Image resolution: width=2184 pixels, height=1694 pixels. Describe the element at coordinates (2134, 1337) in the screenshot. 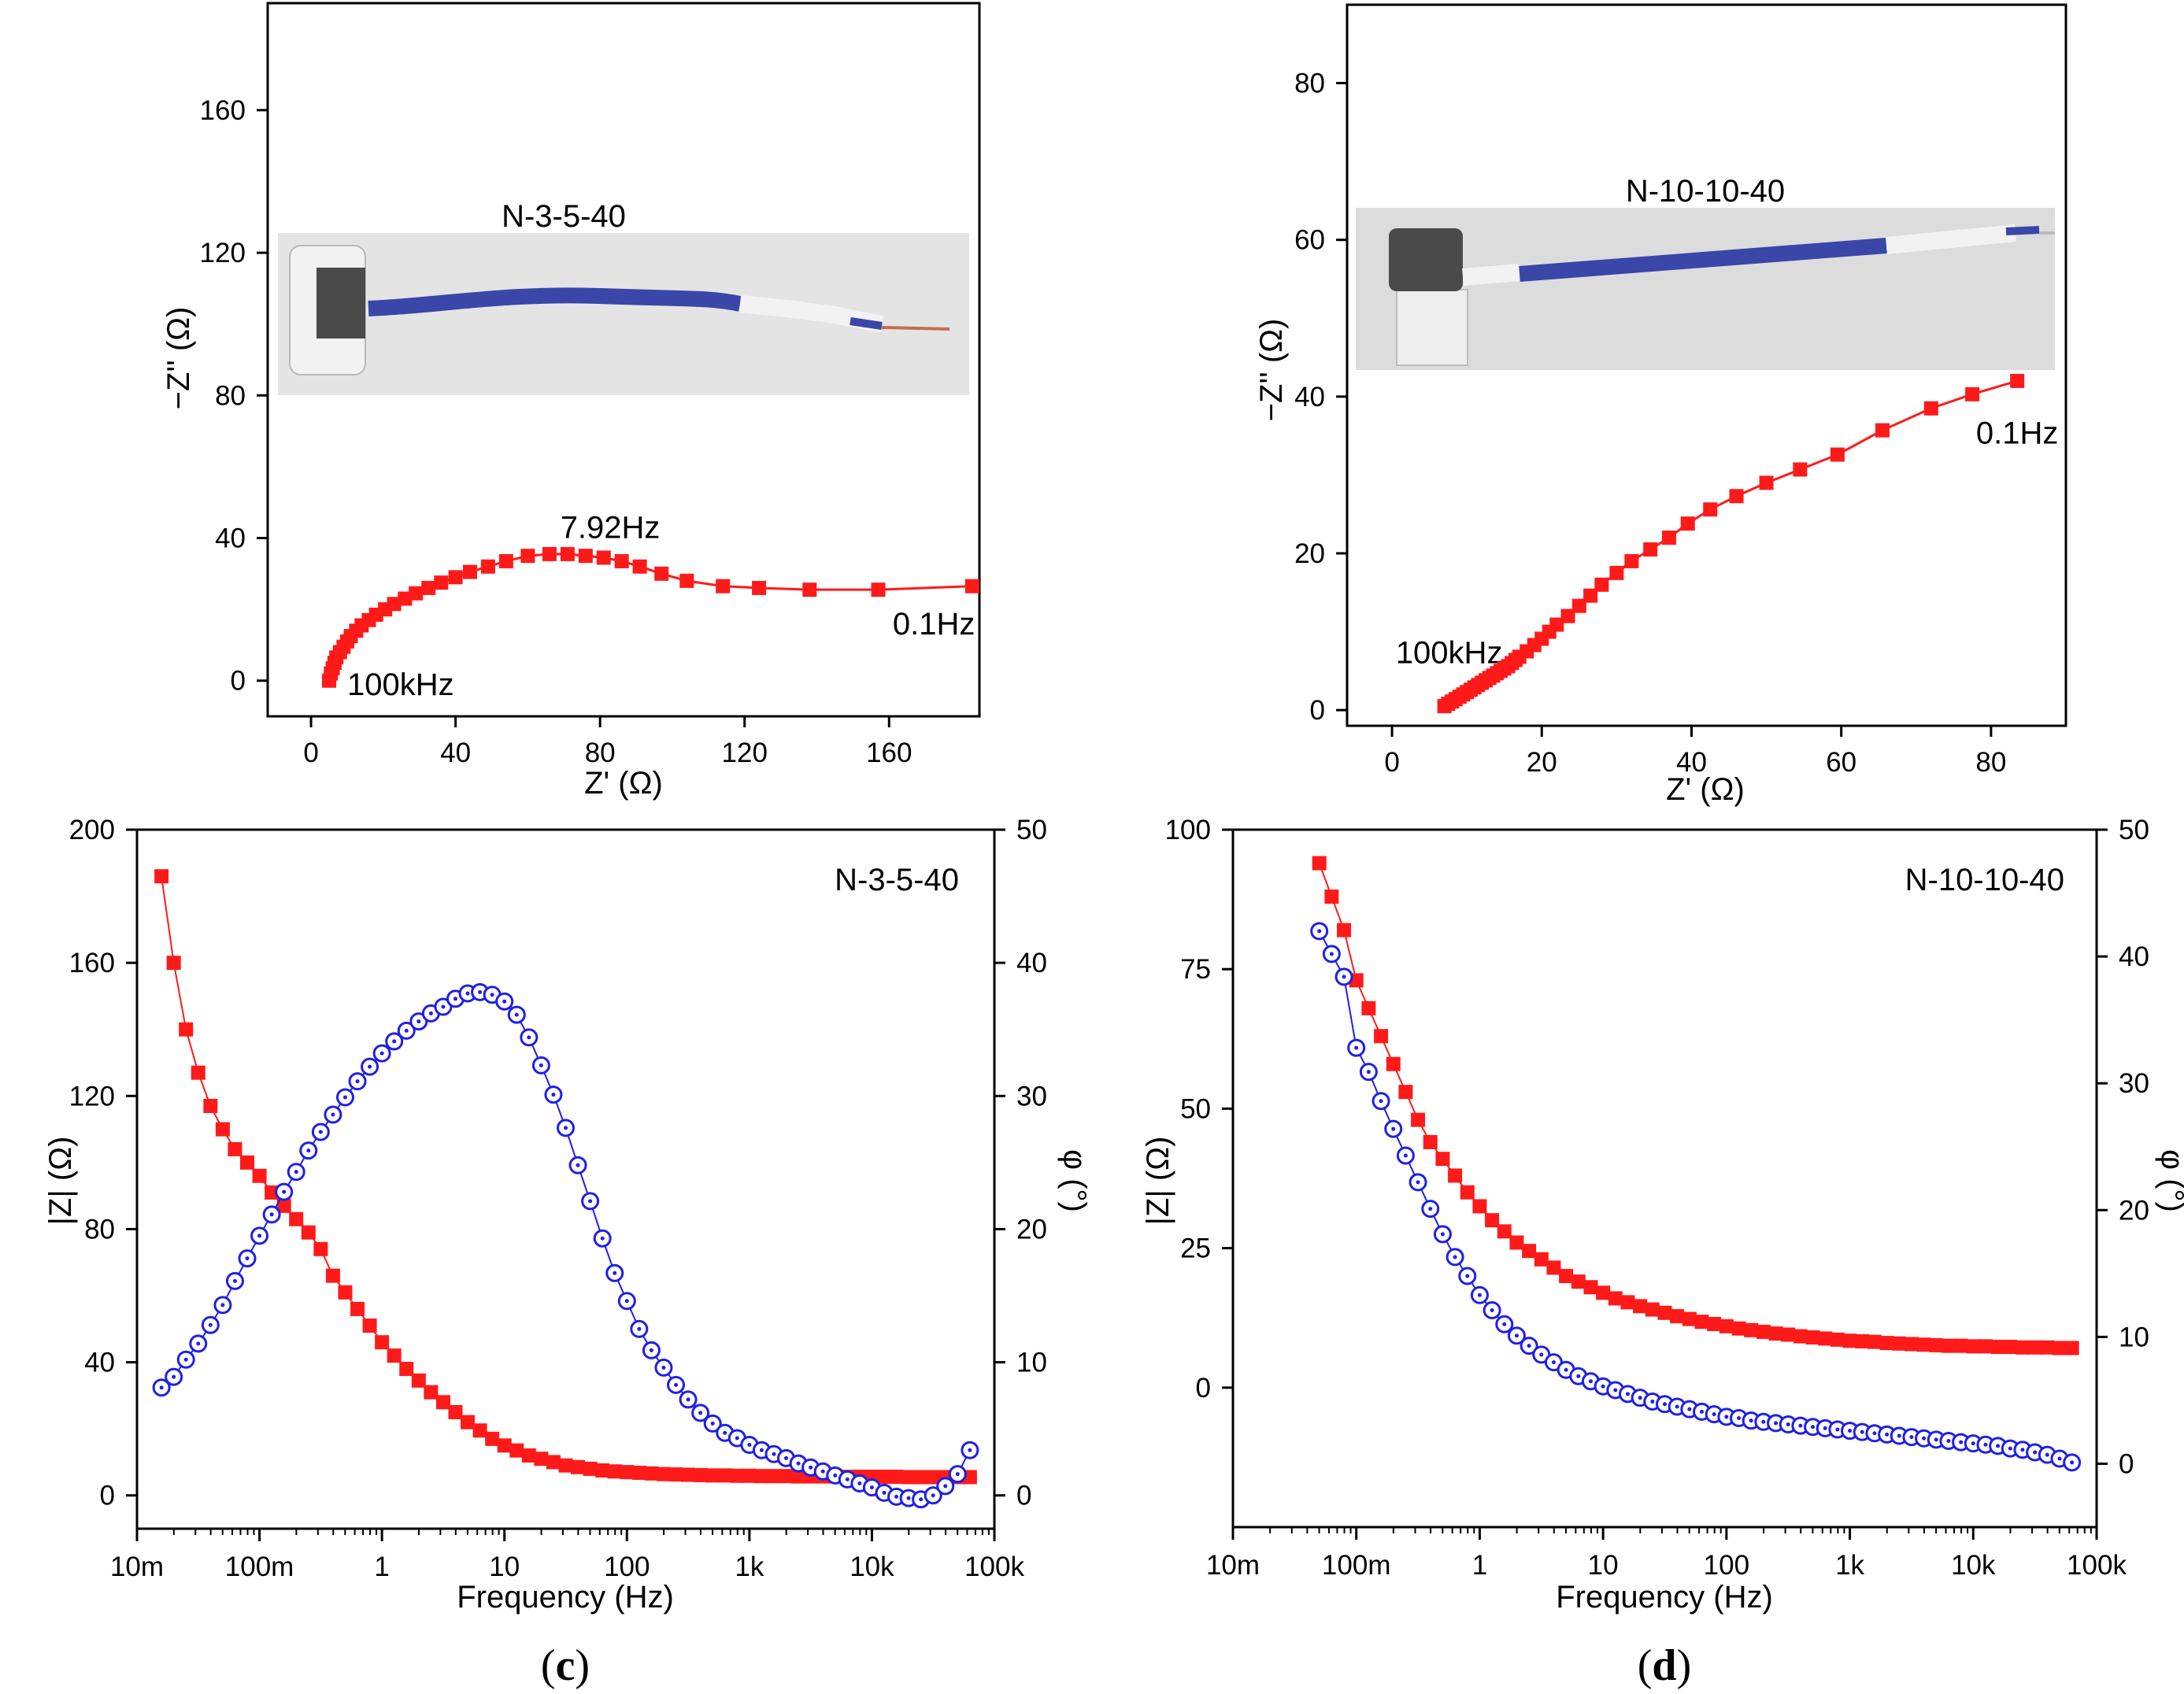

I see `y2-tick-label: 10` at that location.